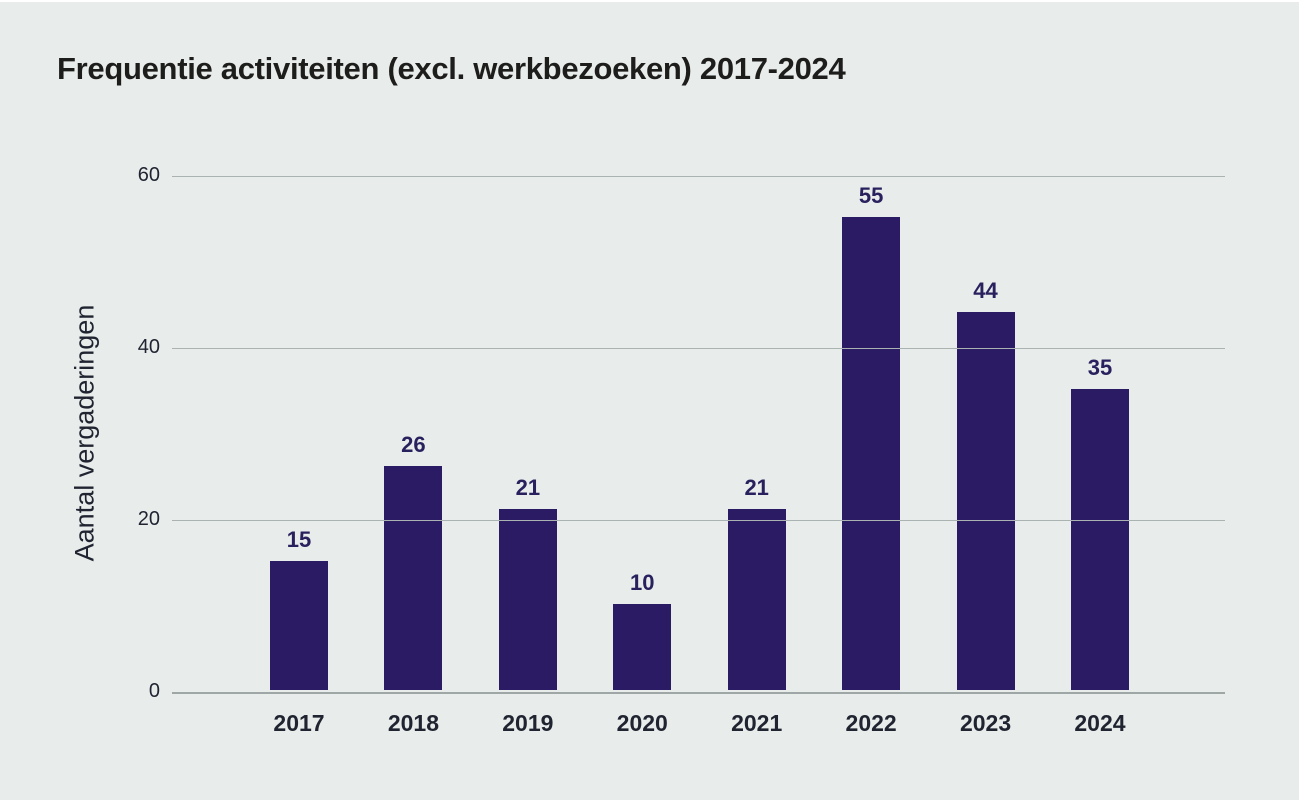  Describe the element at coordinates (84, 433) in the screenshot. I see `y-axis-label: Aantal vergaderingen` at that location.